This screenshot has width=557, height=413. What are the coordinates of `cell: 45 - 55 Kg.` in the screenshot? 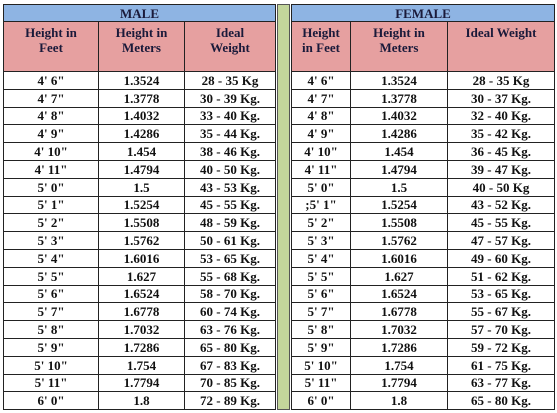 It's located at (230, 205).